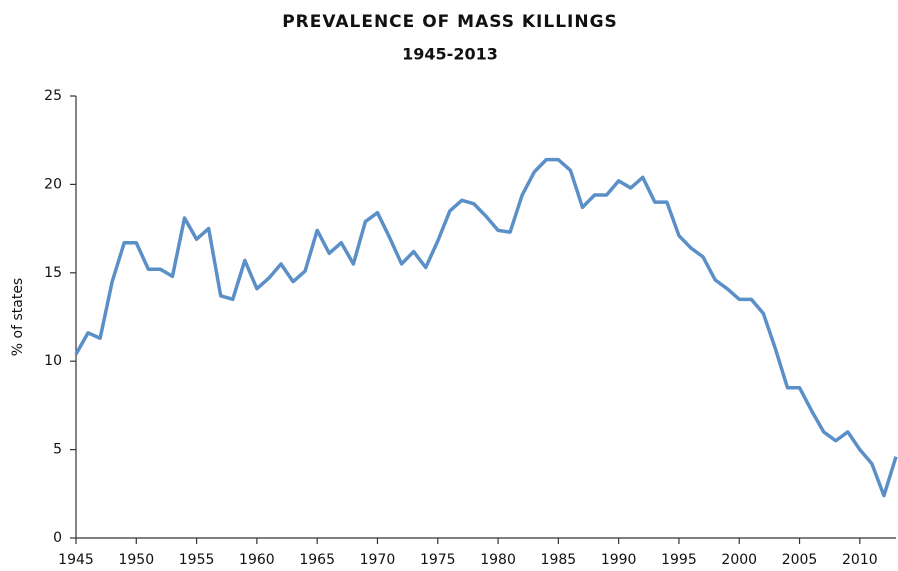  I want to click on y-tick-label: 25, so click(53, 96).